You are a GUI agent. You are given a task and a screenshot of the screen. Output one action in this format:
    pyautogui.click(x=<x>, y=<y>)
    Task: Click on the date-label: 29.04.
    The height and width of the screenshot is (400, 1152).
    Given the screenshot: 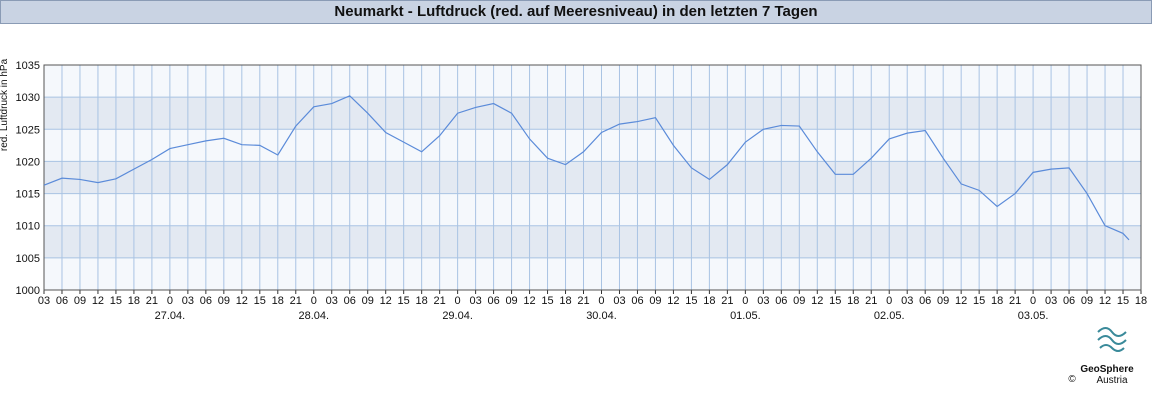 What is the action you would take?
    pyautogui.click(x=457, y=316)
    